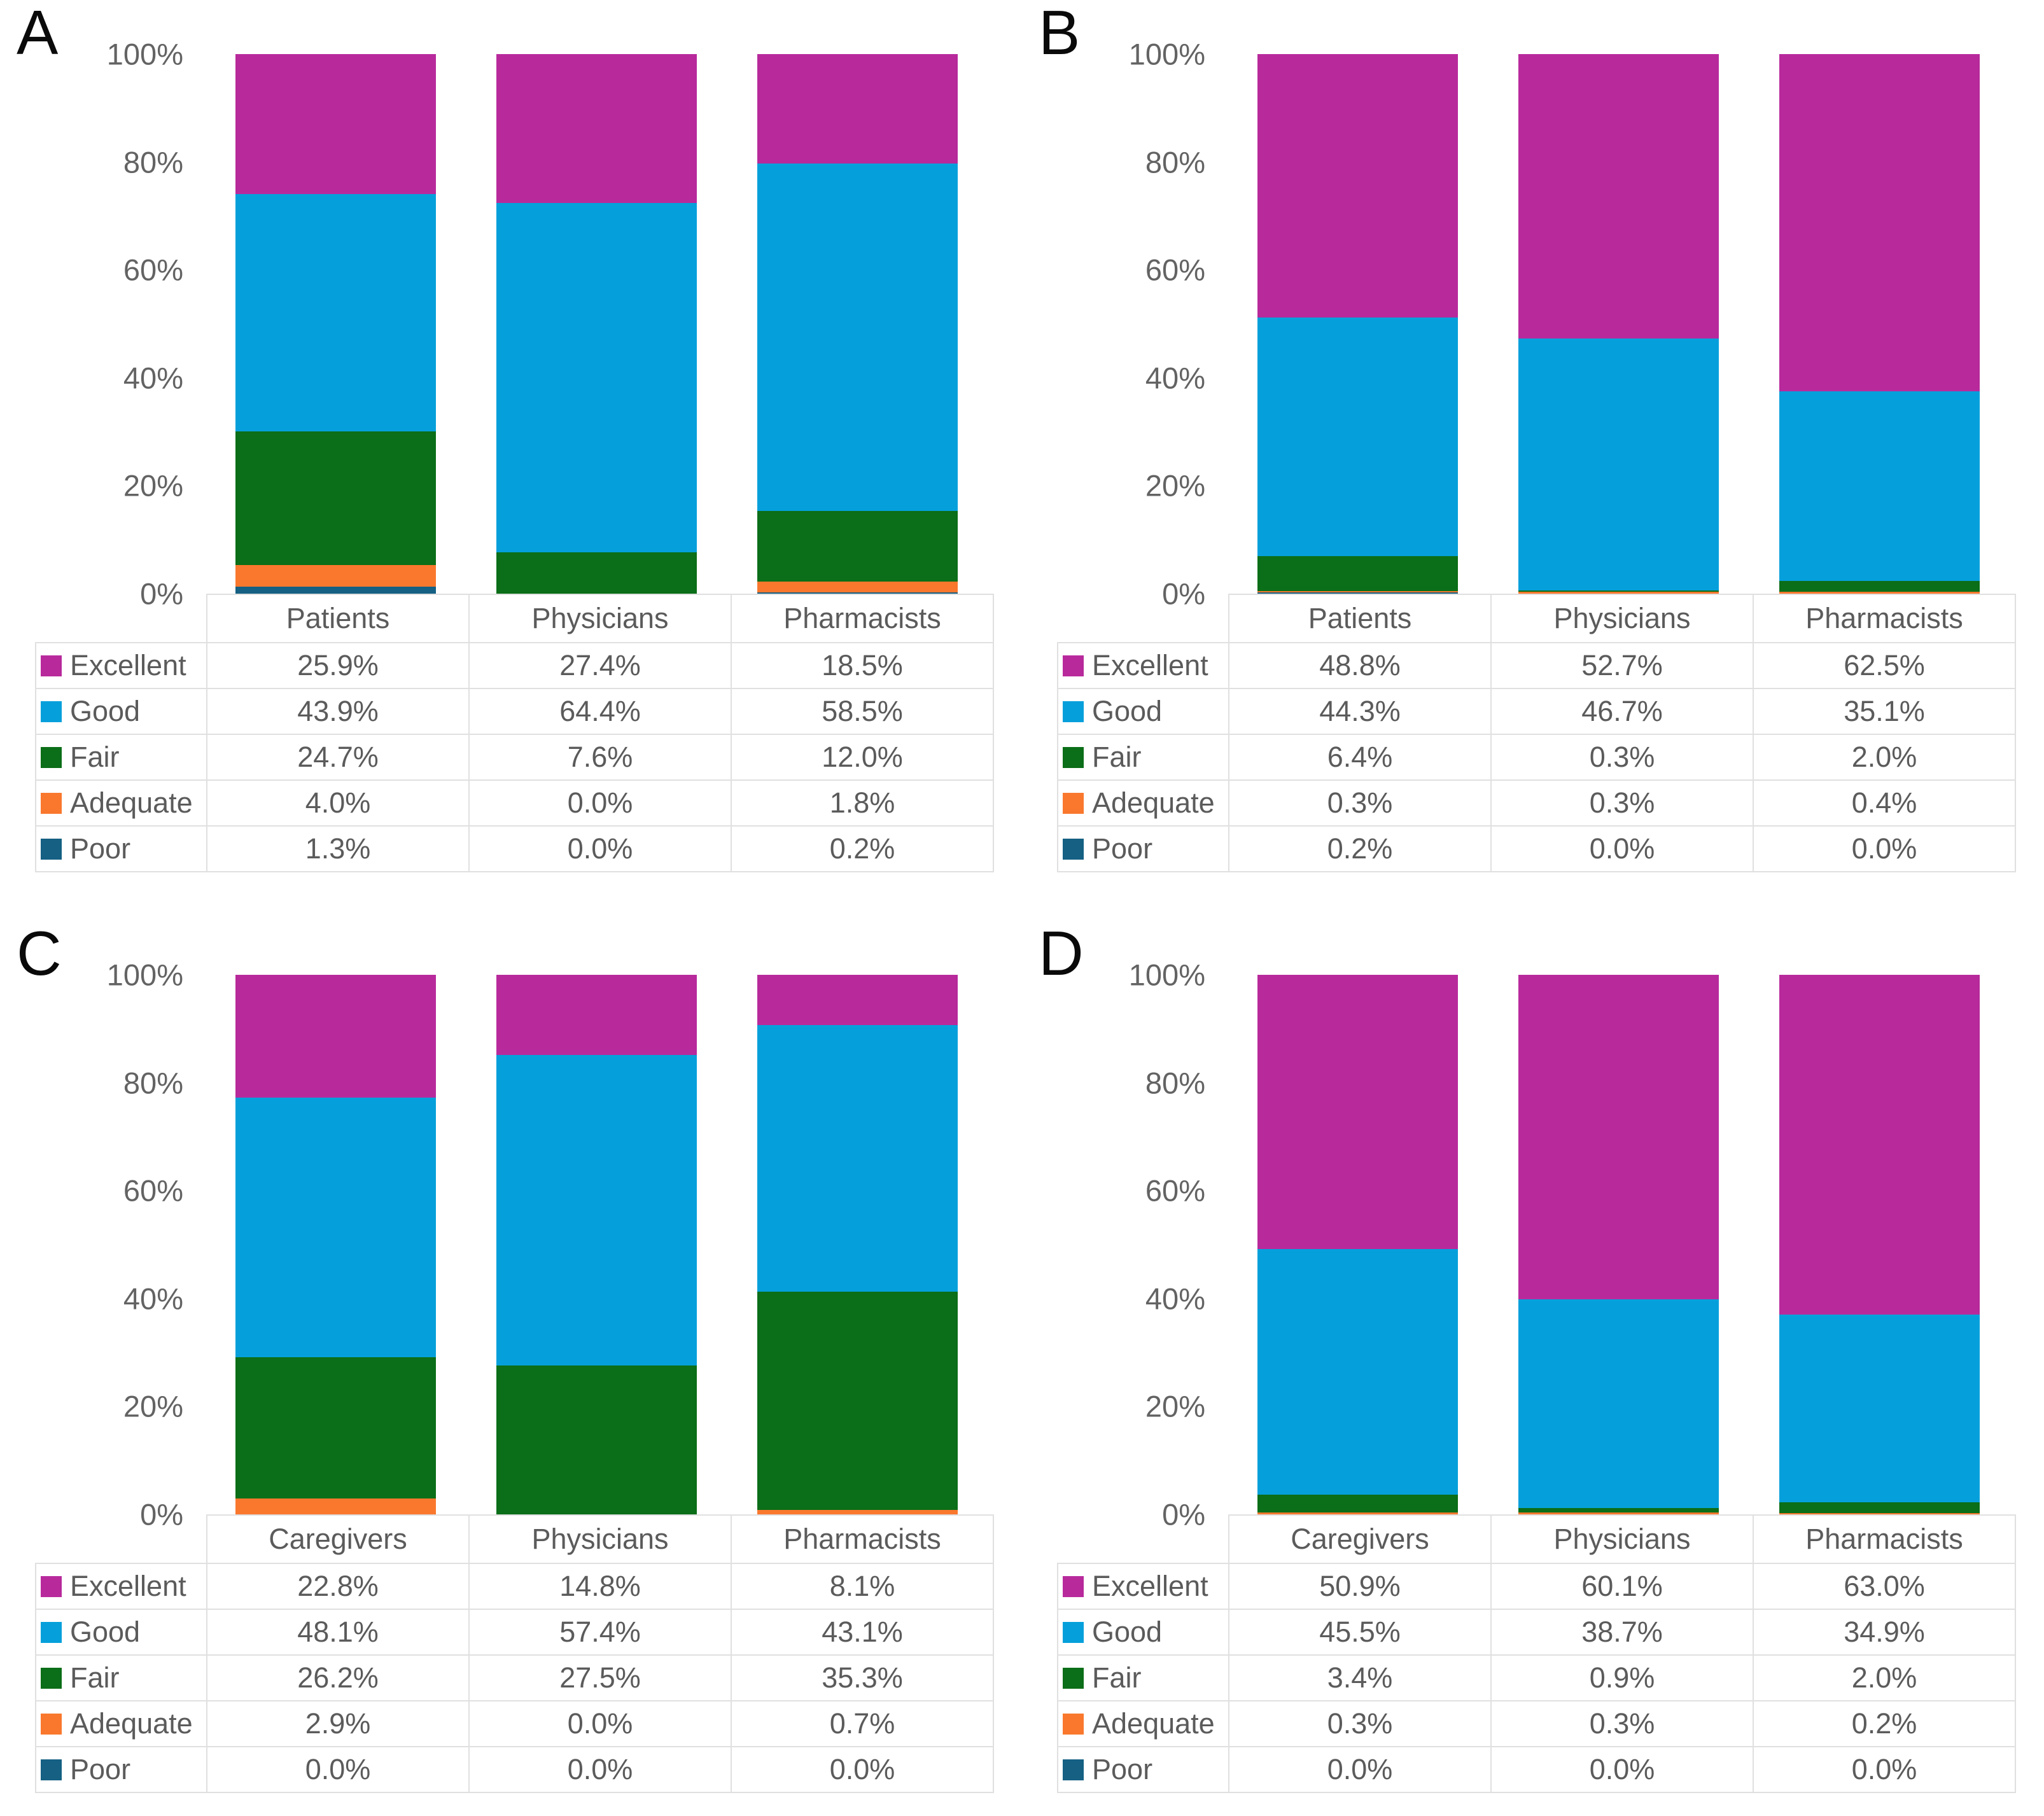 The image size is (2044, 1816). What do you see at coordinates (514, 757) in the screenshot?
I see `table-row-fair: Fair 24.7% 7.6% 12.0%` at bounding box center [514, 757].